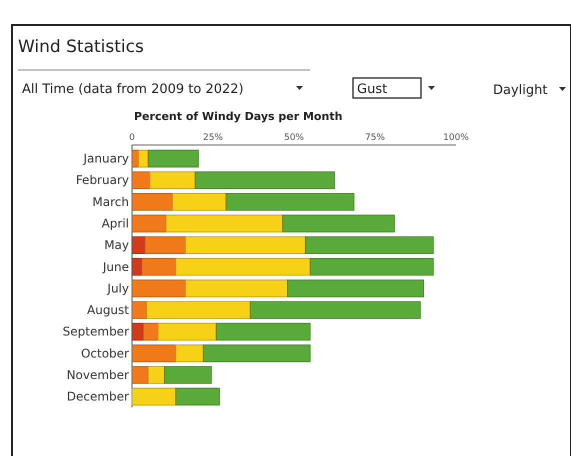 The image size is (571, 456). Describe the element at coordinates (213, 138) in the screenshot. I see `x-tick-label: 25%` at that location.